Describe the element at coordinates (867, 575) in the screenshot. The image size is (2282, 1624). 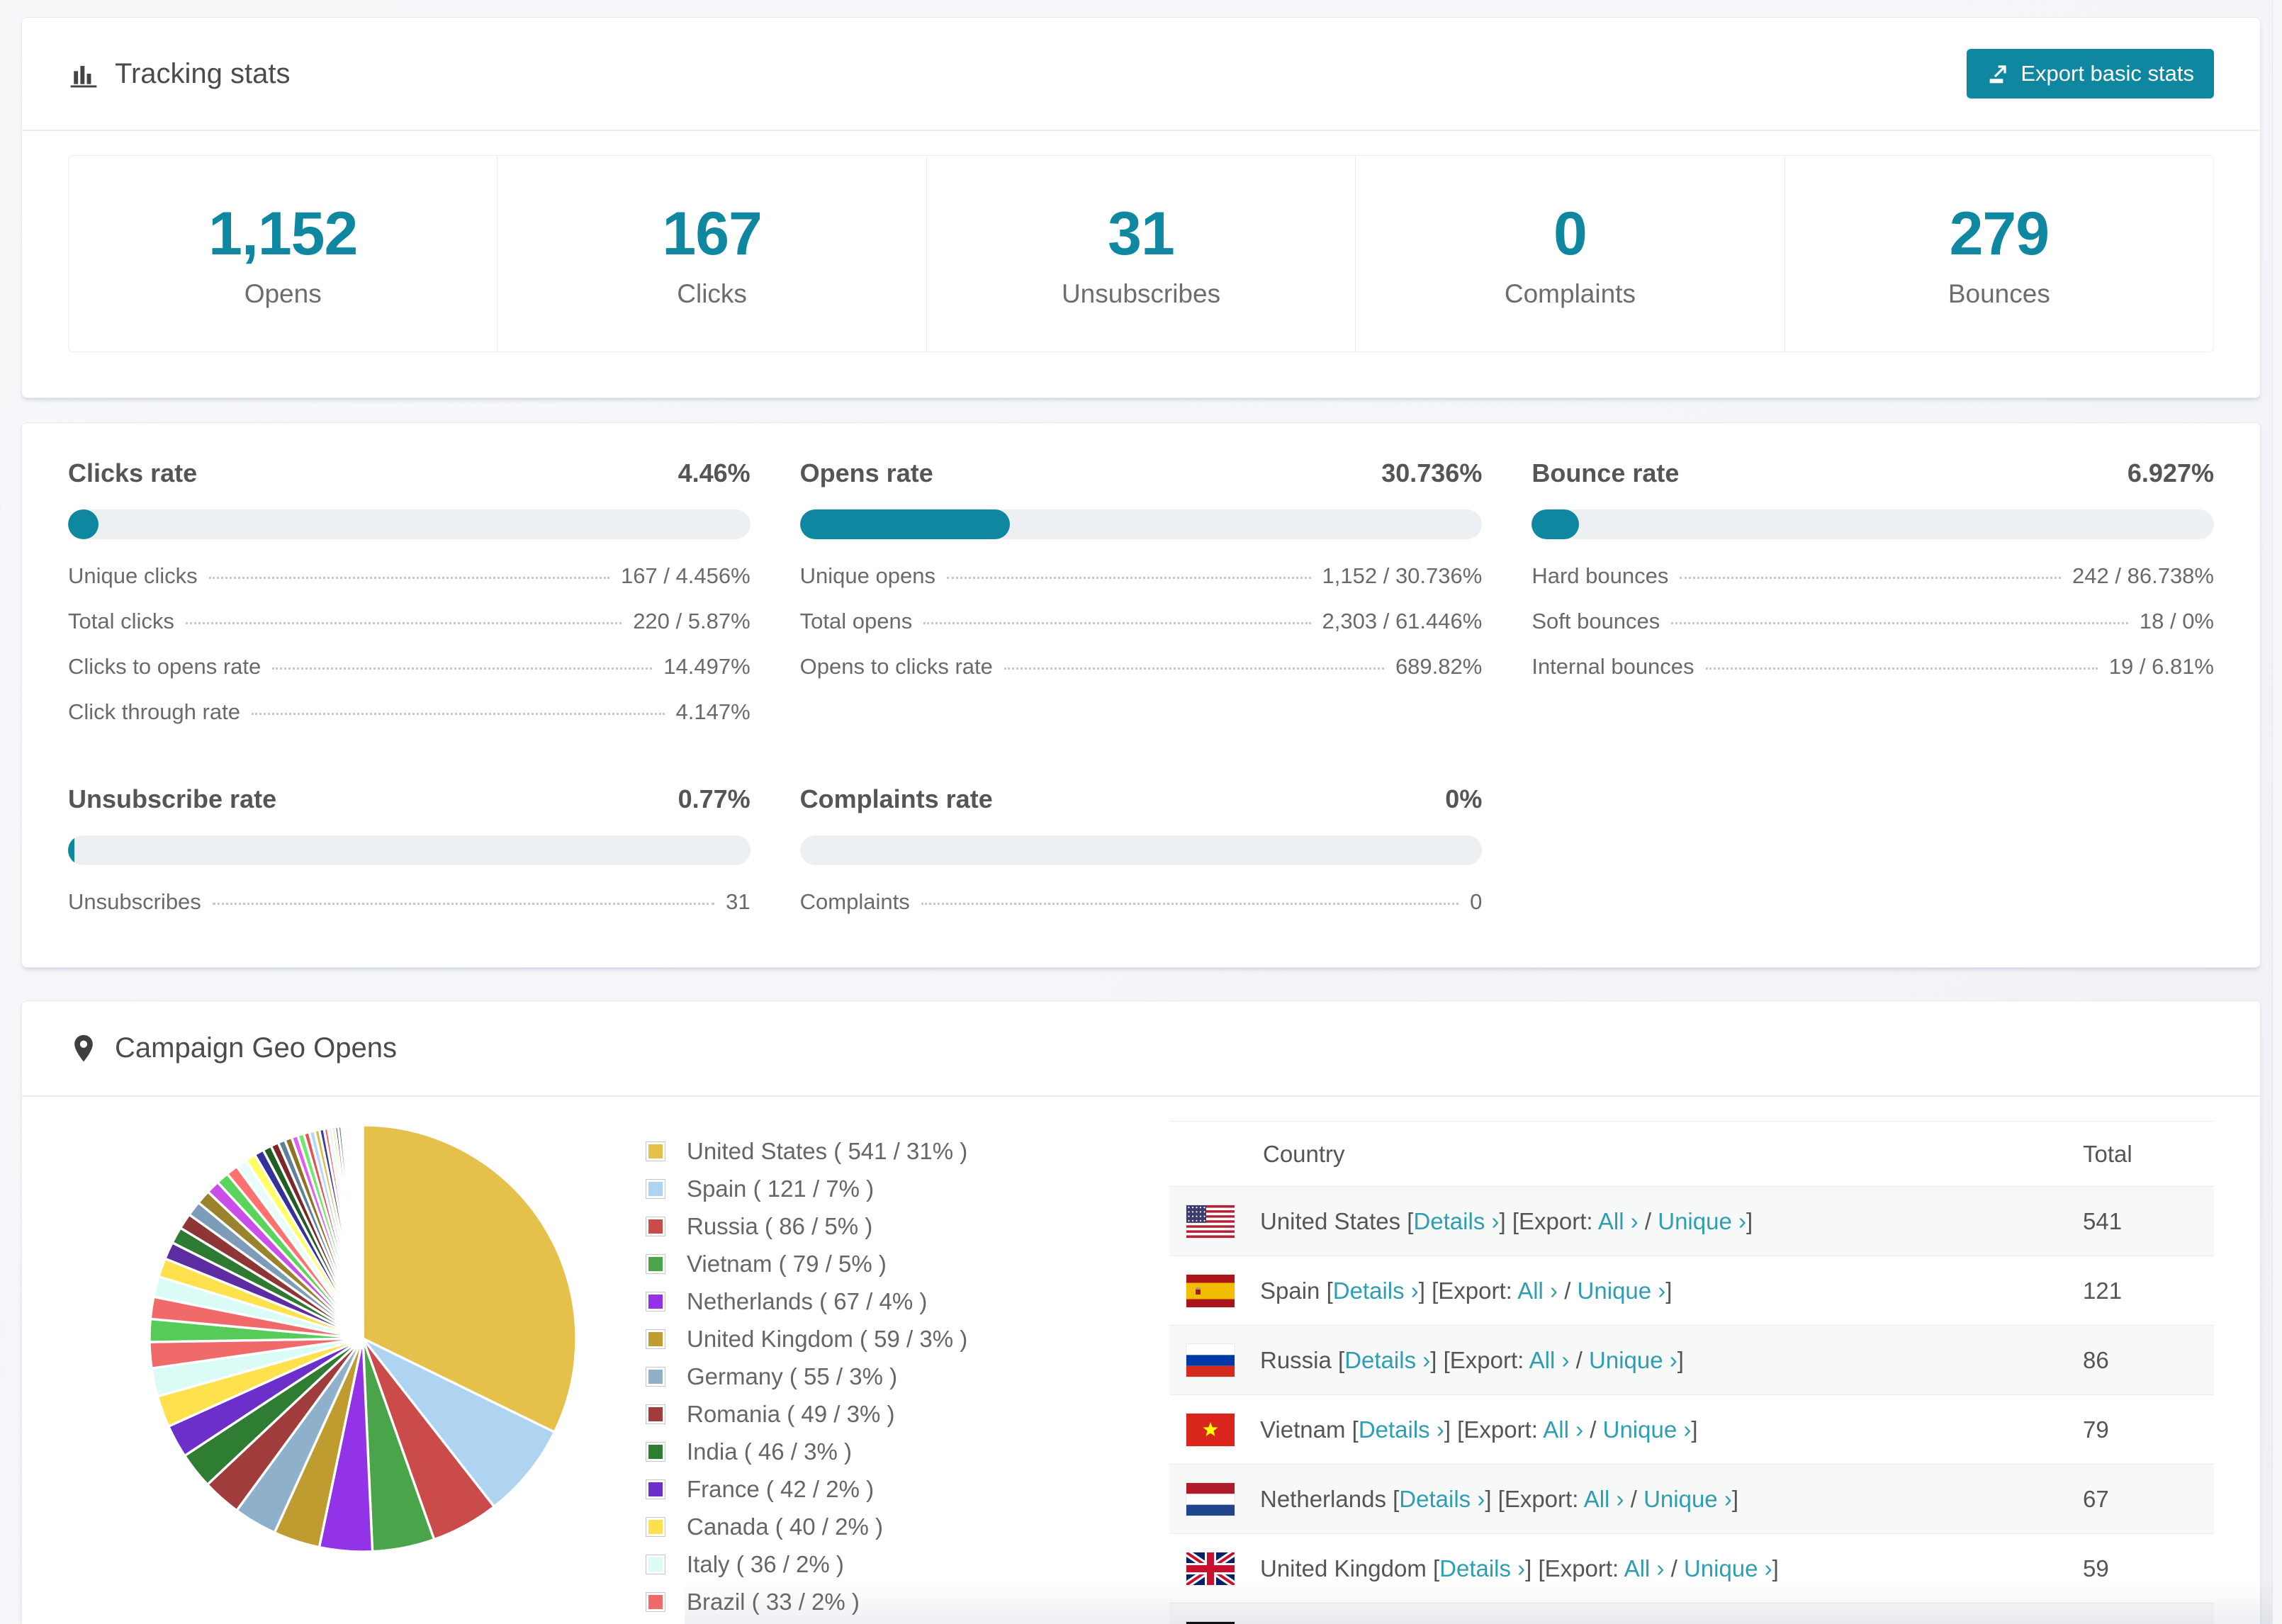
I see `rate-row-label: Unique opens` at that location.